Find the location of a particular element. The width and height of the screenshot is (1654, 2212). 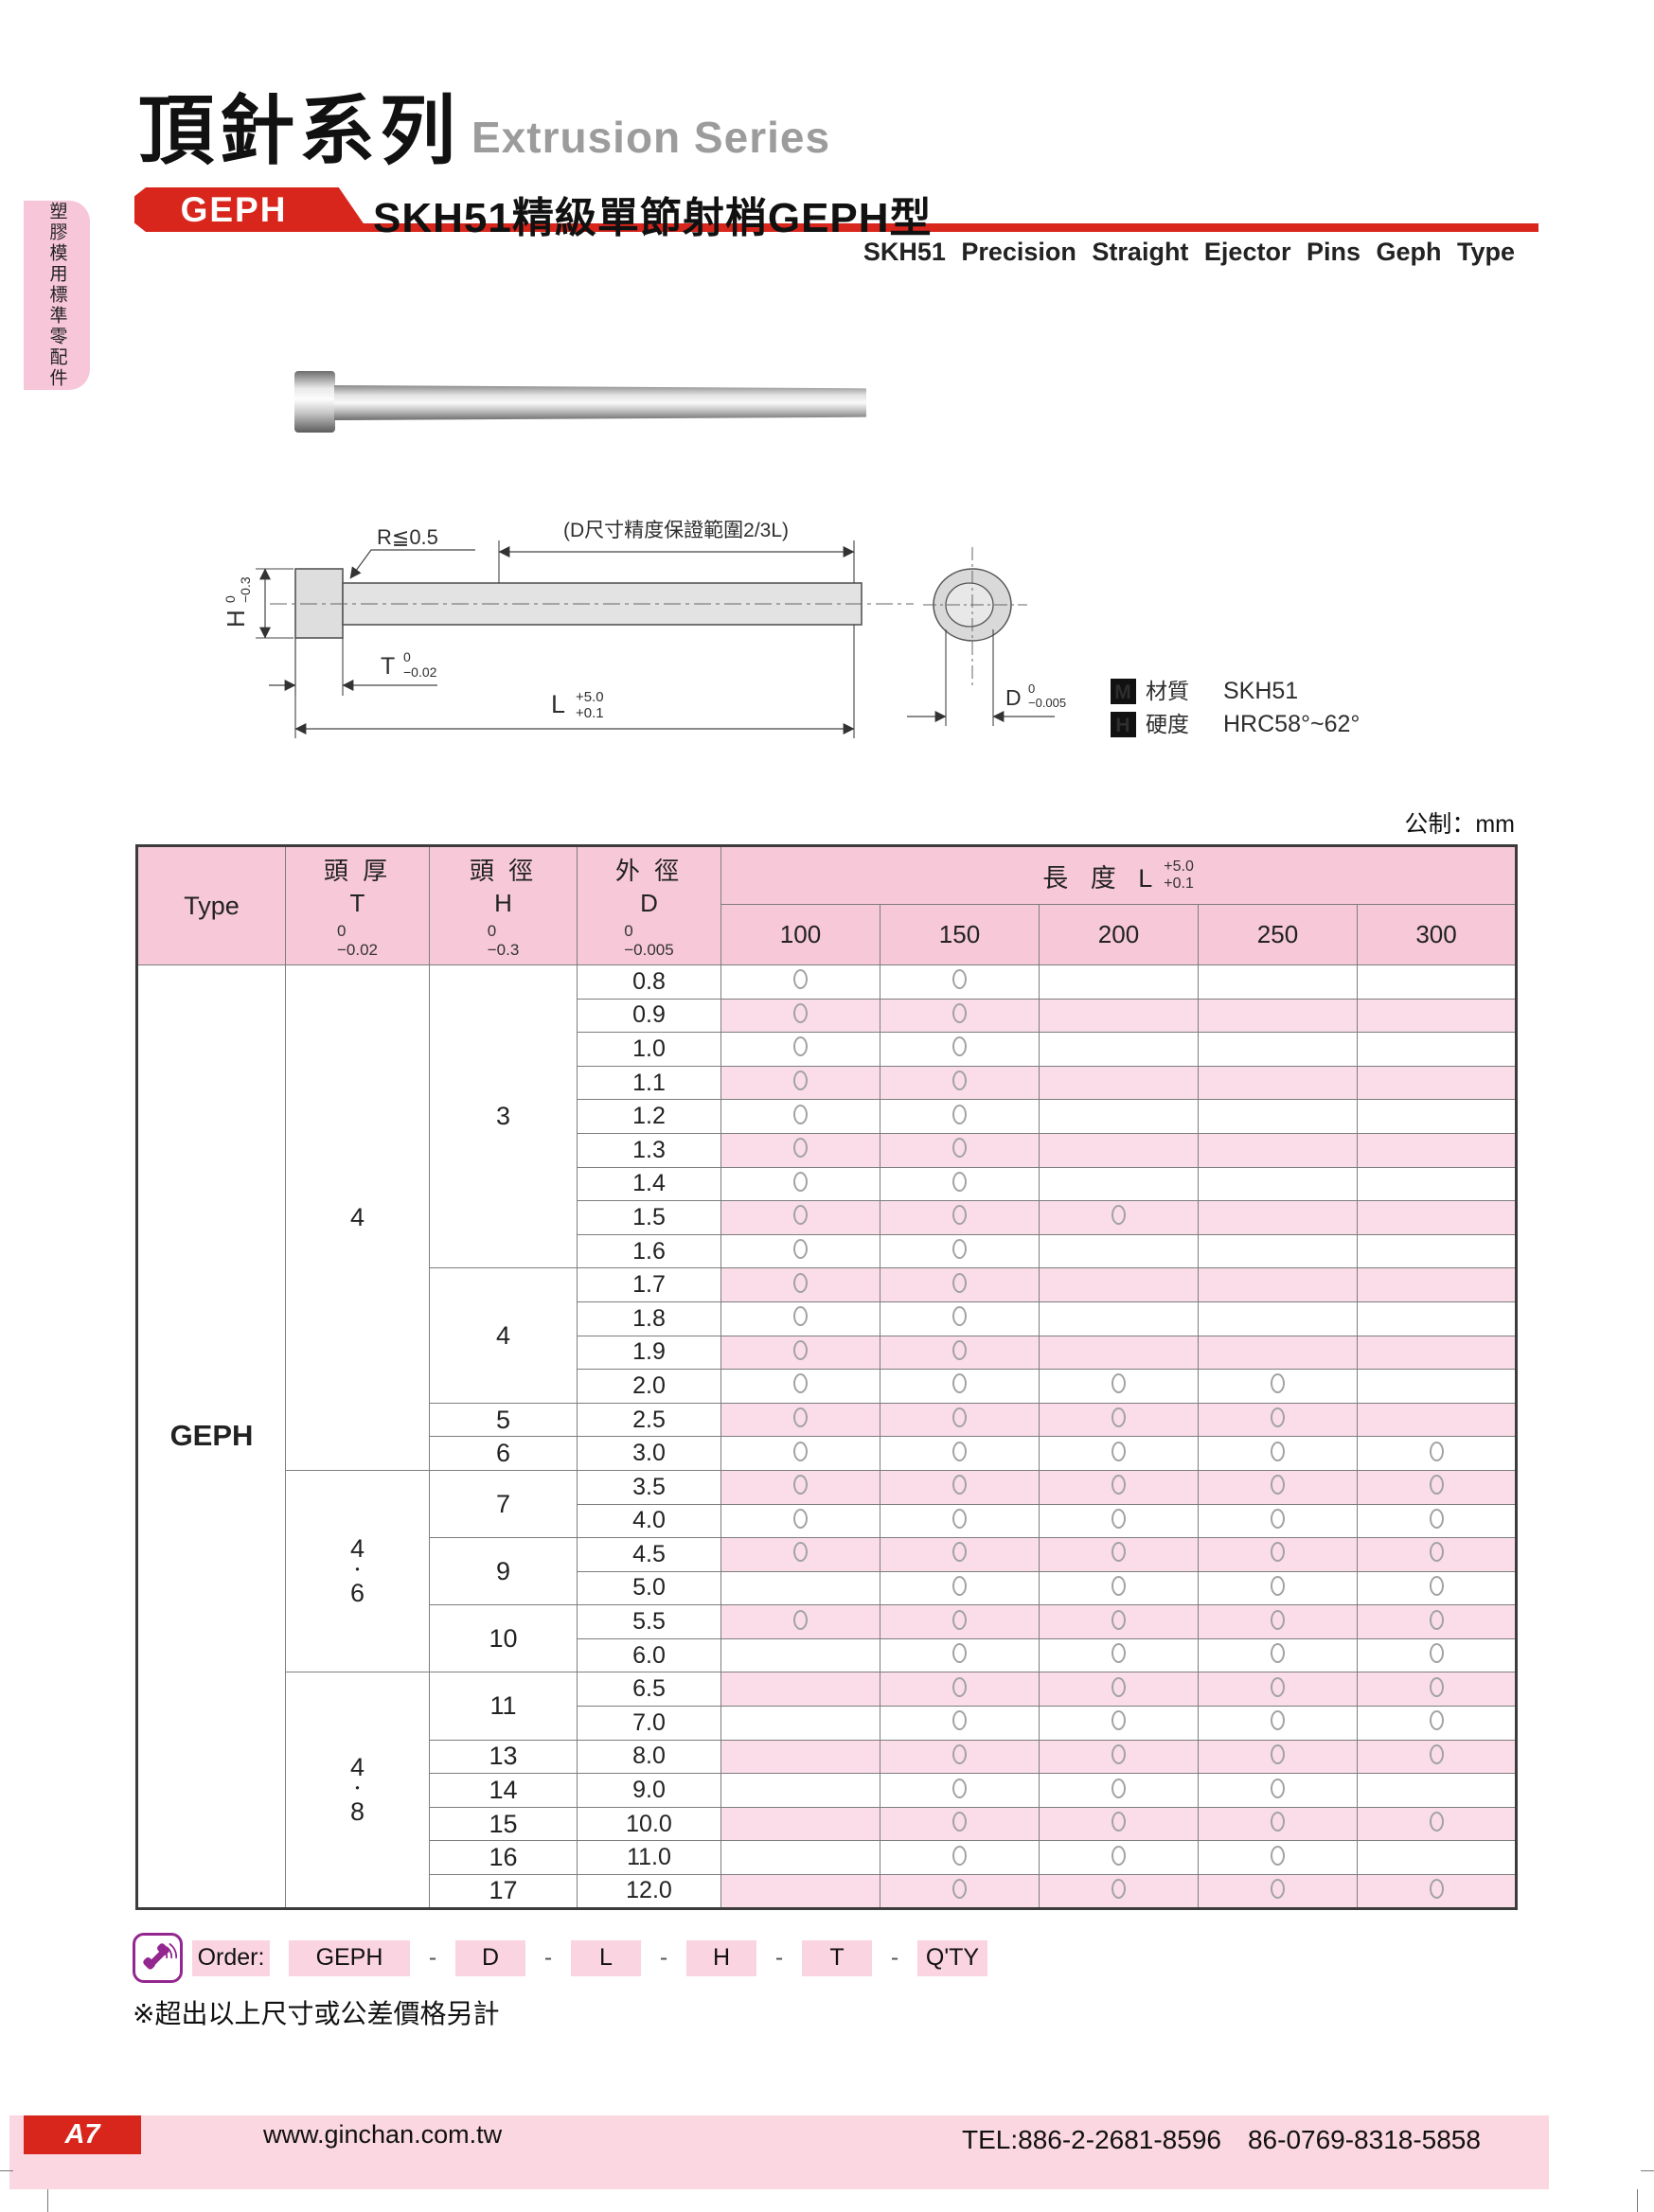

outer-diameter-cell: 6.5 is located at coordinates (649, 1690).